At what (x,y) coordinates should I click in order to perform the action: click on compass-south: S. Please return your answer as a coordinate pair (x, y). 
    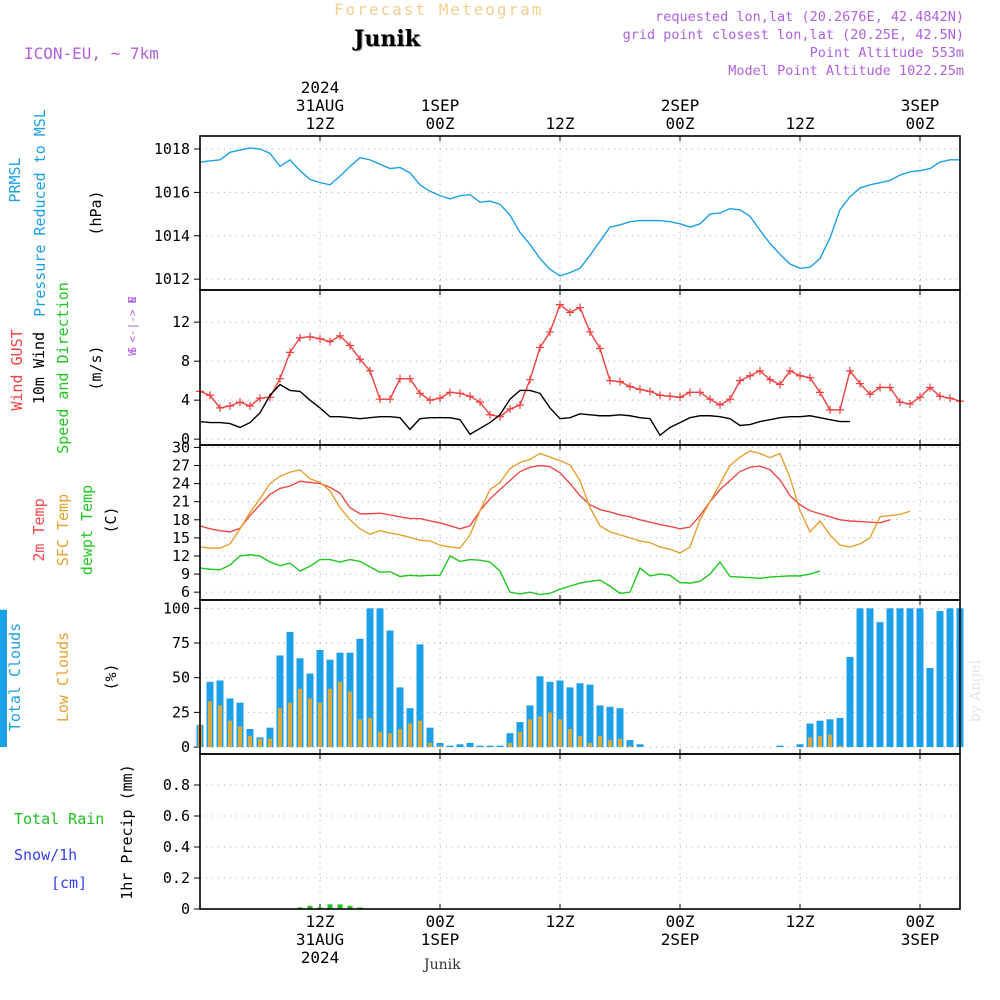
    Looking at the image, I should click on (132, 350).